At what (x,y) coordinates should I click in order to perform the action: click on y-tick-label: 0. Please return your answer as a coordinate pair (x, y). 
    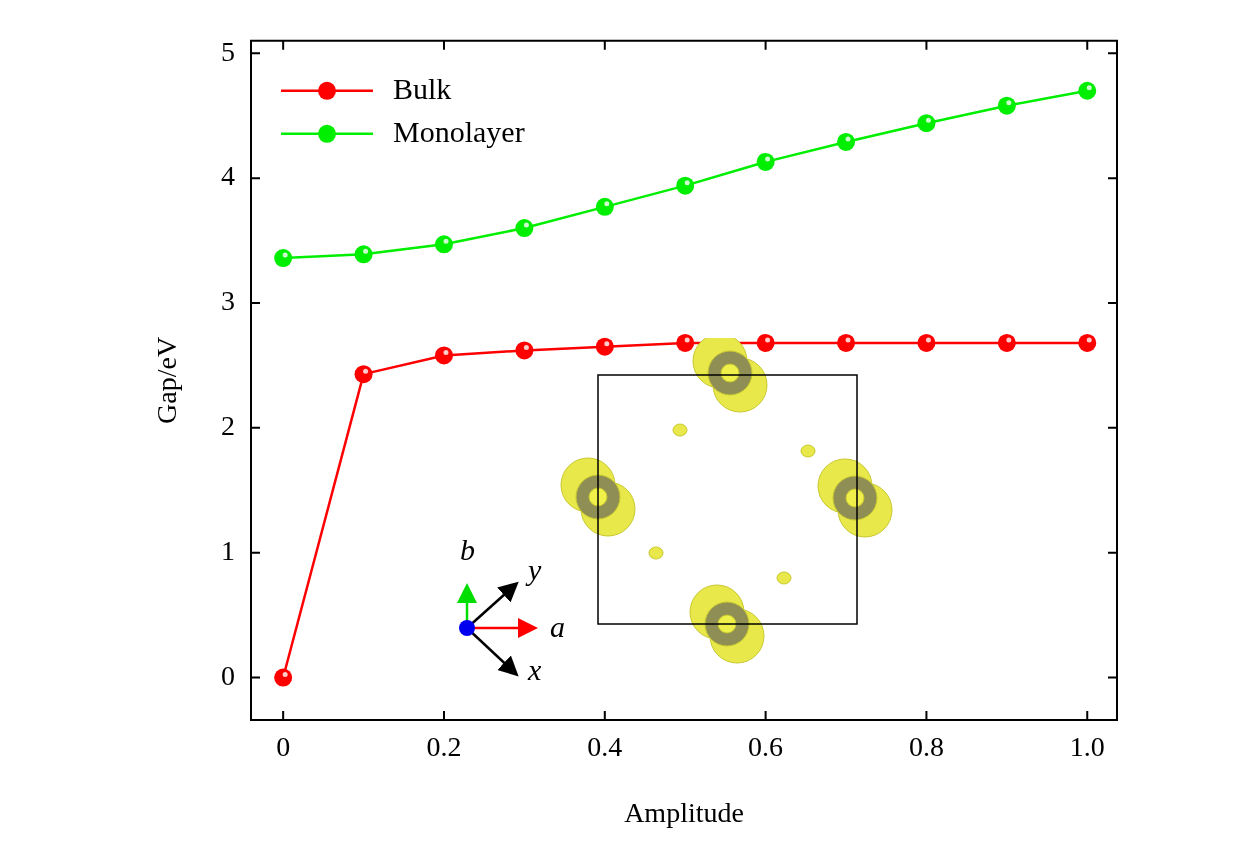
    Looking at the image, I should click on (228, 675).